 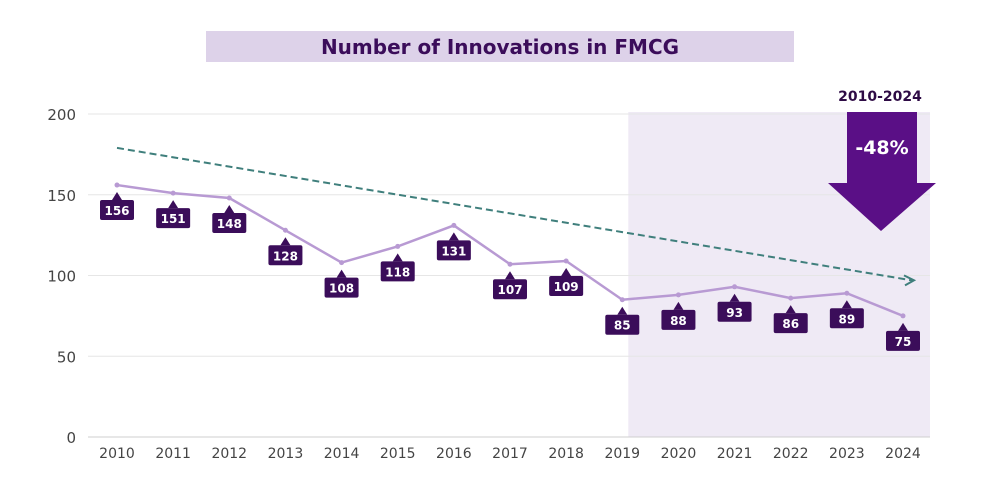 I want to click on chart-title: Number of Innovations in FMCG, so click(x=500, y=46).